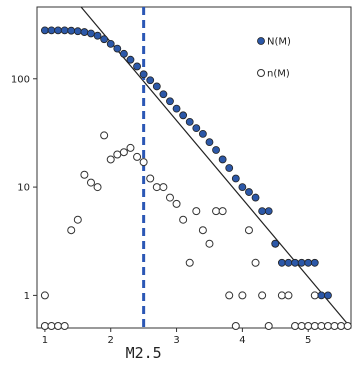  I want to click on legend-N-label: N(M), so click(279, 42).